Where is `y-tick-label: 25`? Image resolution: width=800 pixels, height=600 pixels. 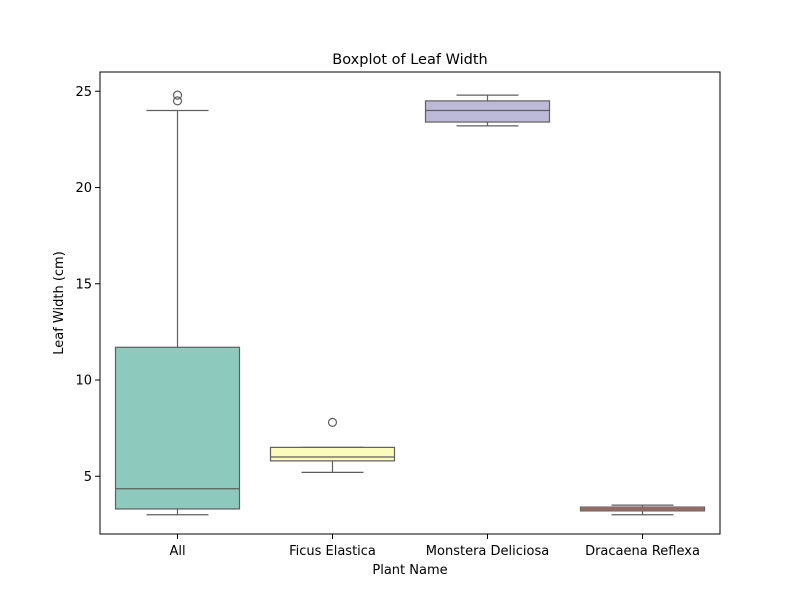 y-tick-label: 25 is located at coordinates (83, 92).